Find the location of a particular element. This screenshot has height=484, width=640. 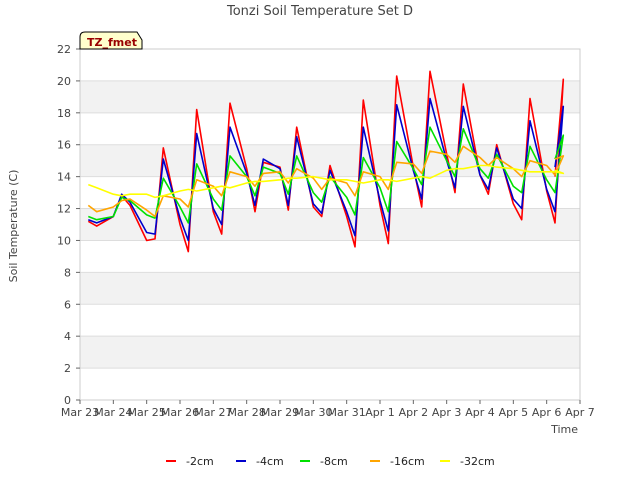

x-tick-label: Apr 7 is located at coordinates (580, 412).